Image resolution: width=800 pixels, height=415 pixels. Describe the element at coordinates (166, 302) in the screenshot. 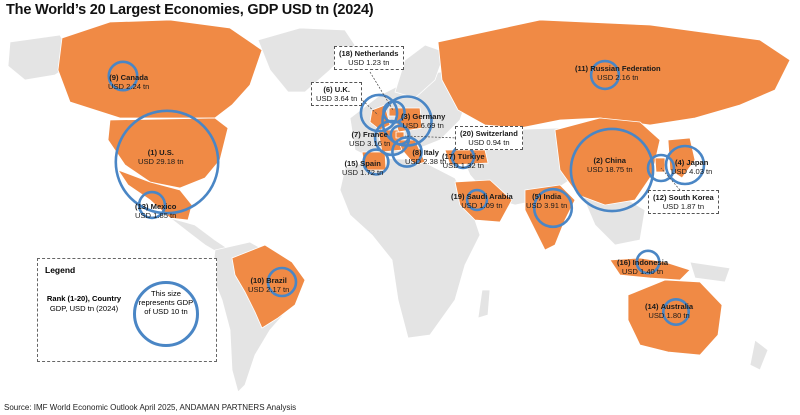

I see `legend-circle-text: This size represents GDP of USD 10 tn` at that location.